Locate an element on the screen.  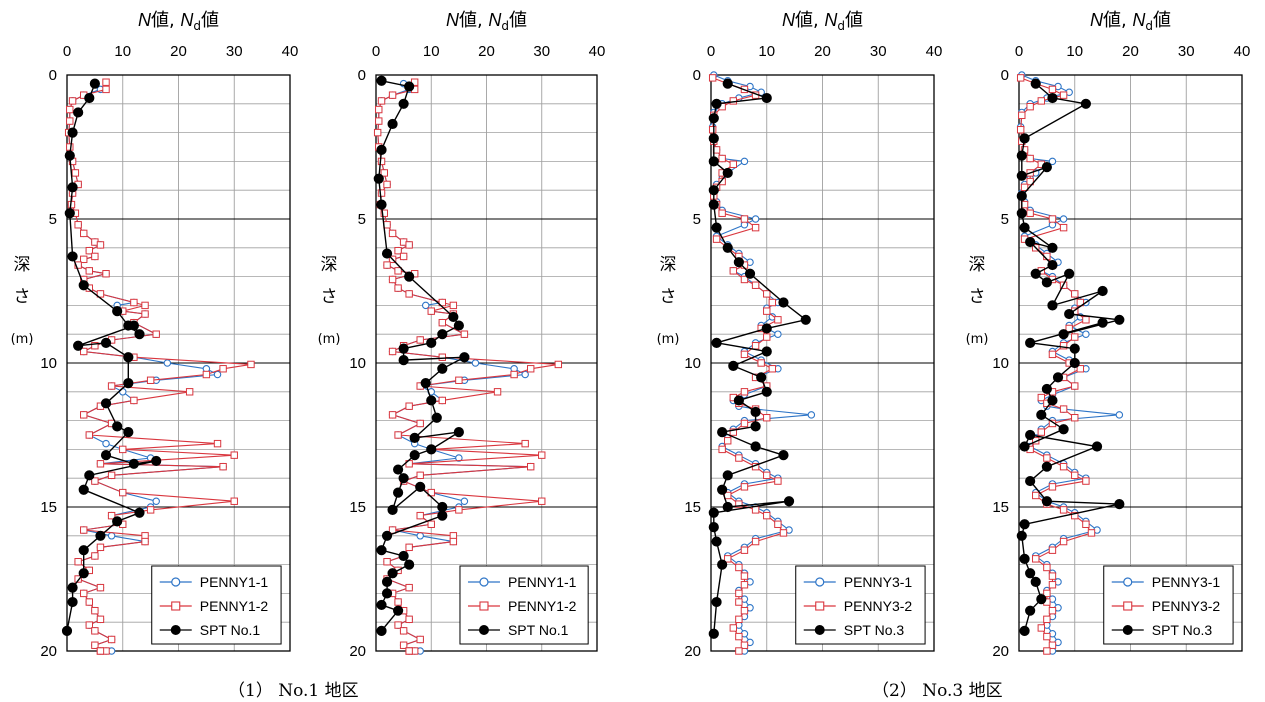
x-tick-label: 10 is located at coordinates (122, 51).